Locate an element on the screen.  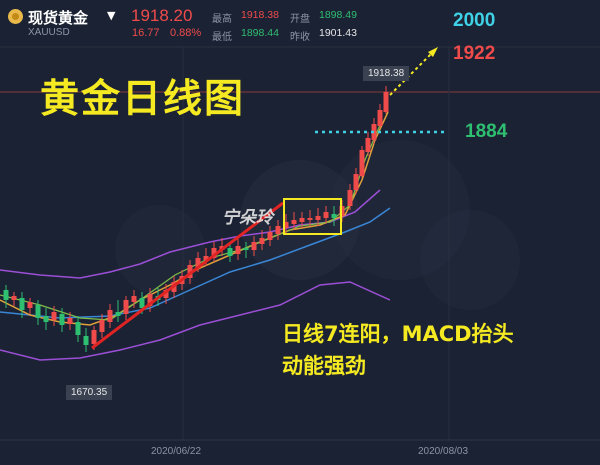
last-price: 1918.20 is located at coordinates (162, 15).